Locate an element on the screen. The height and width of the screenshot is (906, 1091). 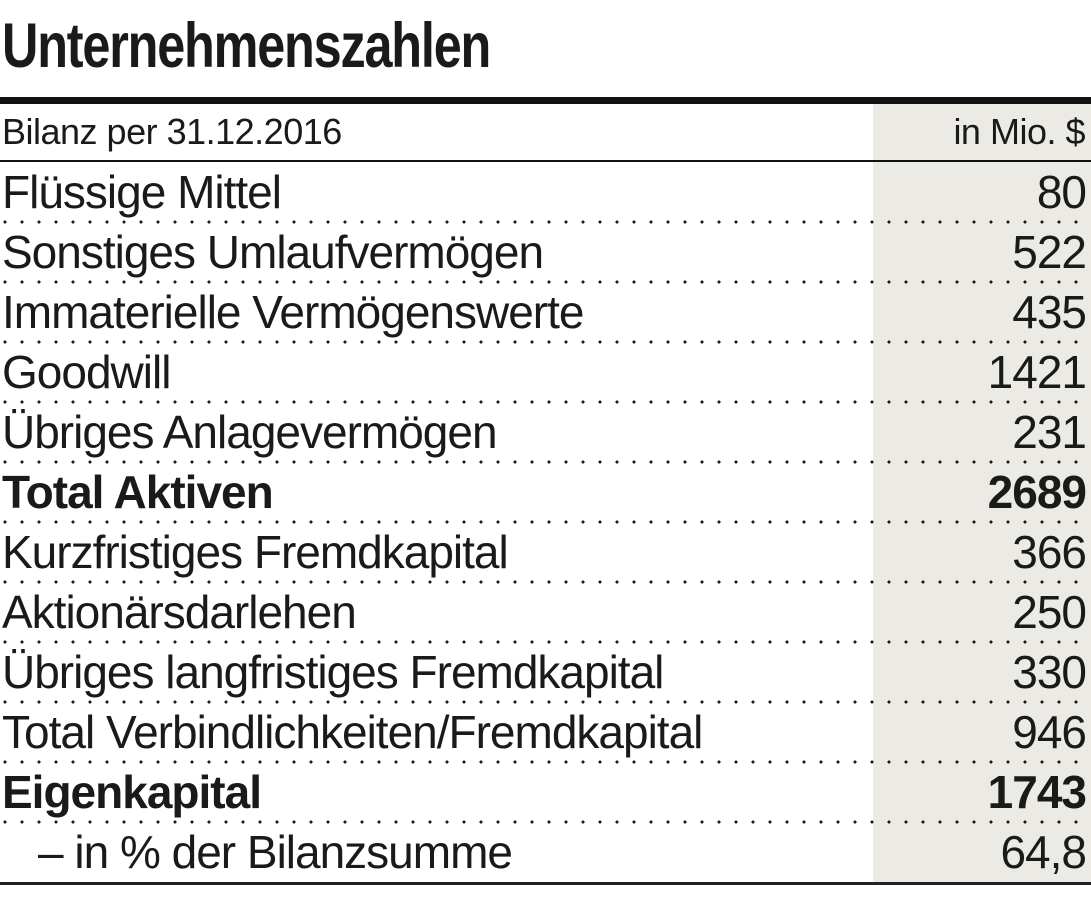
row-value: 250 is located at coordinates (1049, 612).